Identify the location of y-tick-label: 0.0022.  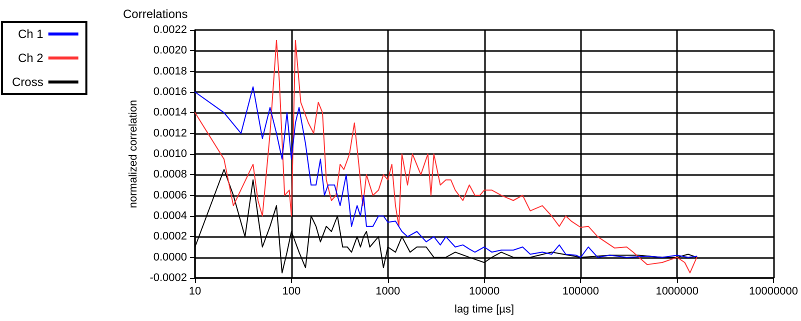
(170, 30).